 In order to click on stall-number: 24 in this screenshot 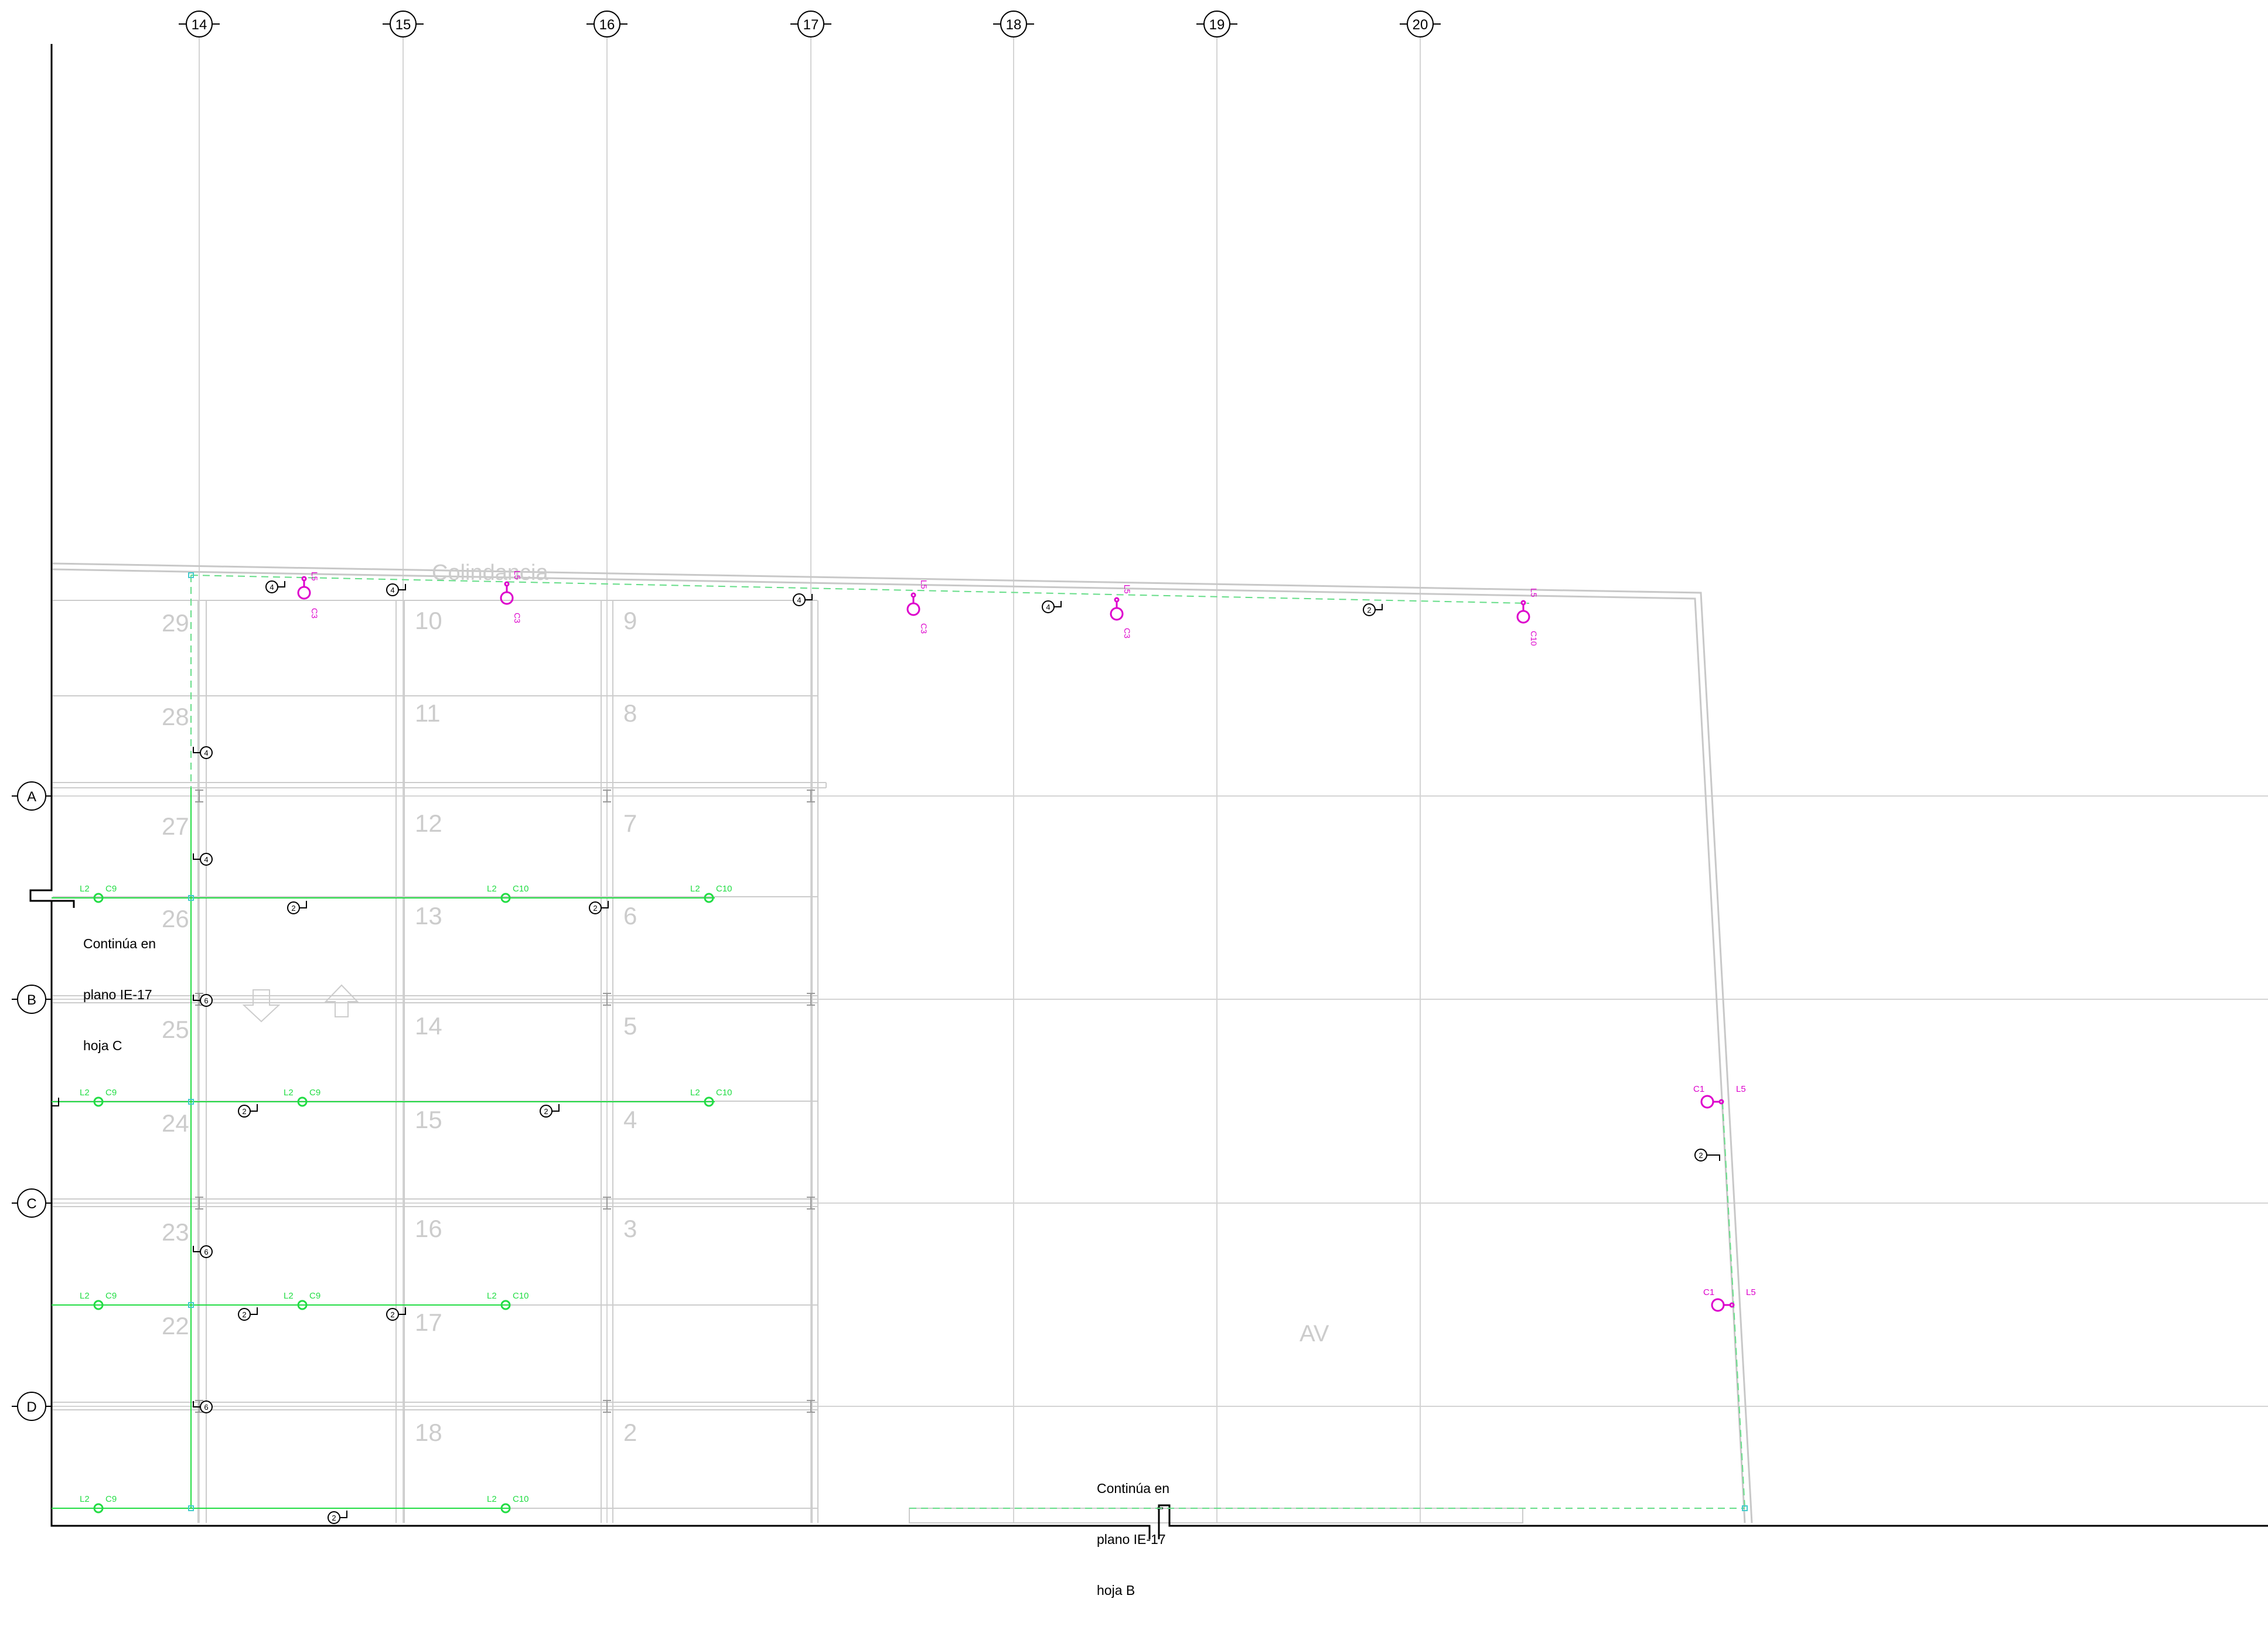, I will do `click(175, 1123)`.